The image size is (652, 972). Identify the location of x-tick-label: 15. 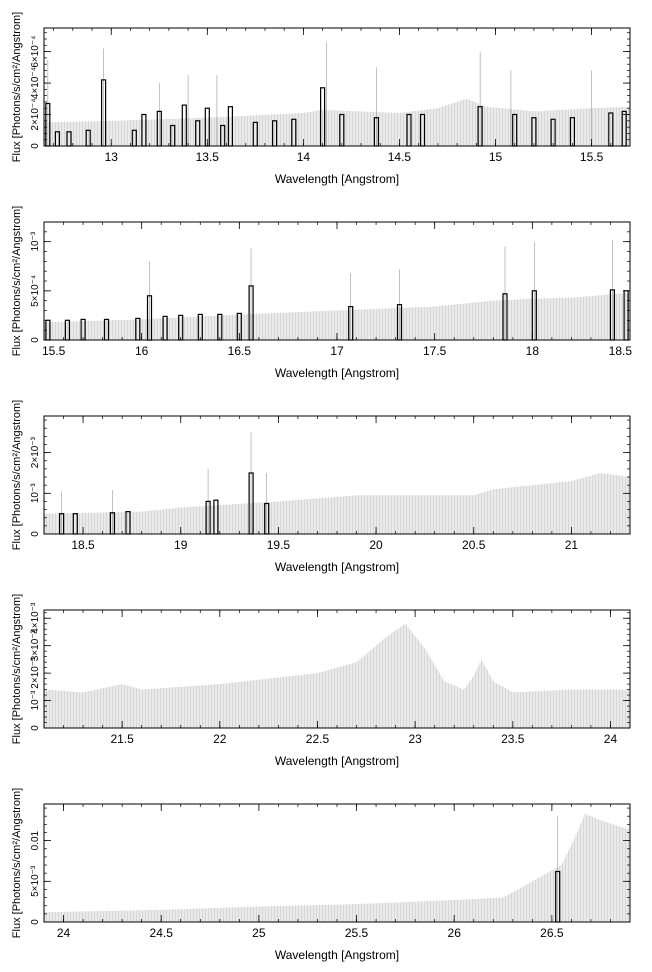
(496, 157).